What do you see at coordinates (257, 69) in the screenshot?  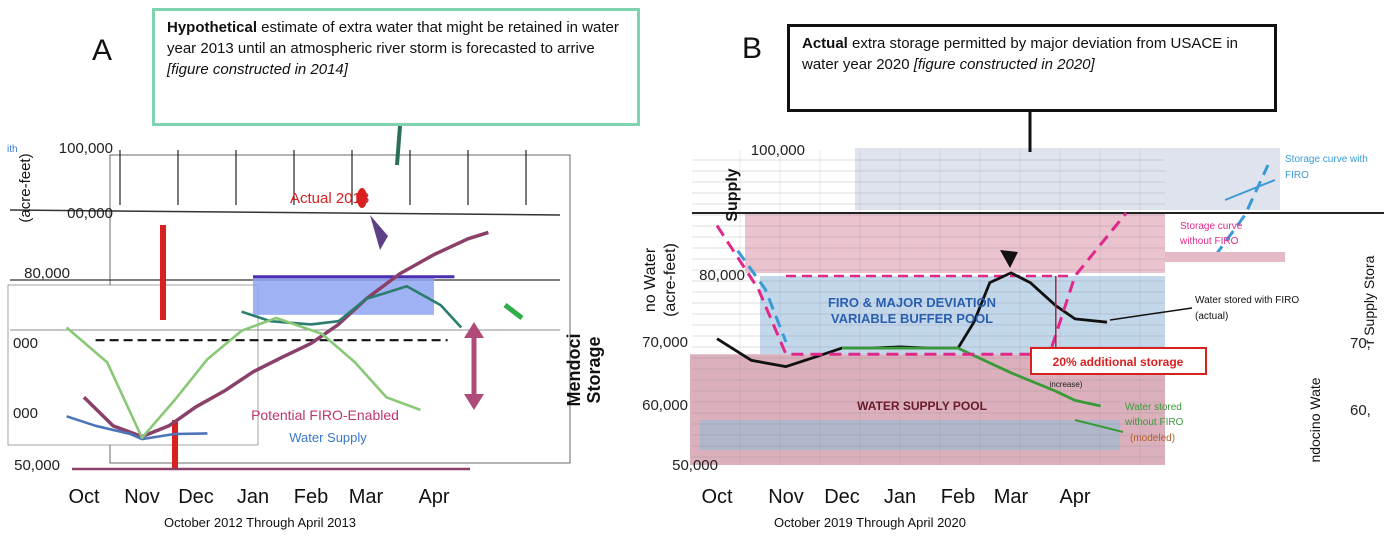 I see `callout-a-italic: [figure constructed in 2014]` at bounding box center [257, 69].